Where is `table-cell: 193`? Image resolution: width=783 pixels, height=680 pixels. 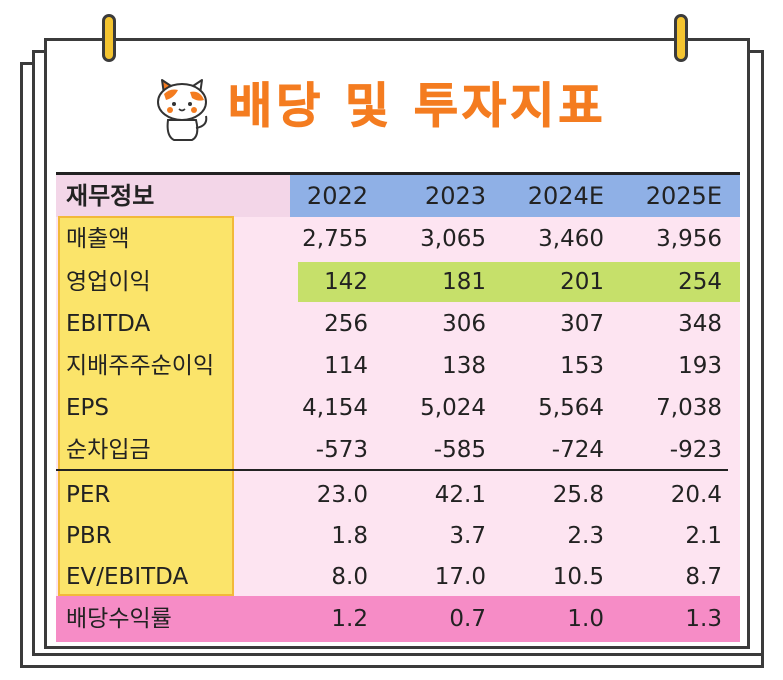 table-cell: 193 is located at coordinates (700, 366).